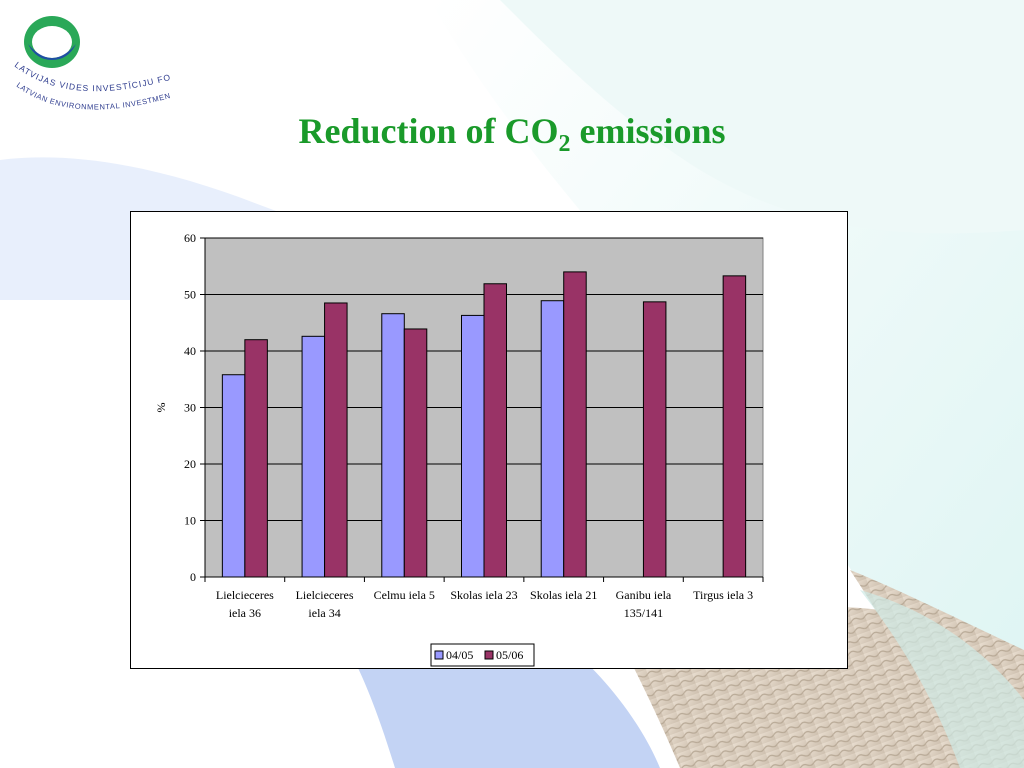  Describe the element at coordinates (648, 131) in the screenshot. I see `title-end: emissions` at that location.